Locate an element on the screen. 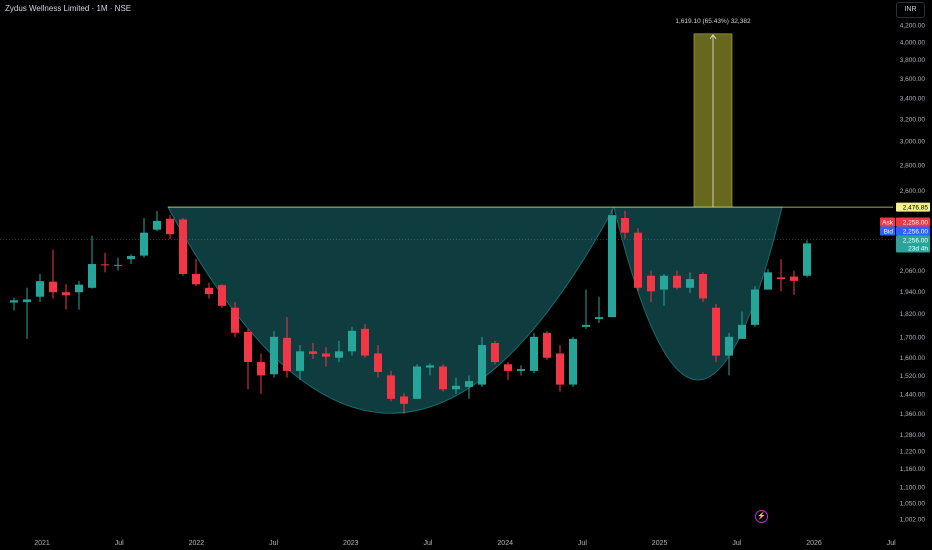  ask-tag-bg is located at coordinates (887, 222).